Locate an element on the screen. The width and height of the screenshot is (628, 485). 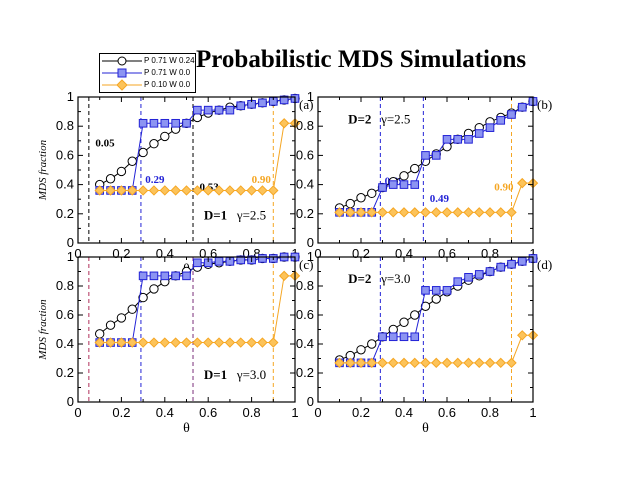
threshold-label: 0.49 is located at coordinates (440, 199).